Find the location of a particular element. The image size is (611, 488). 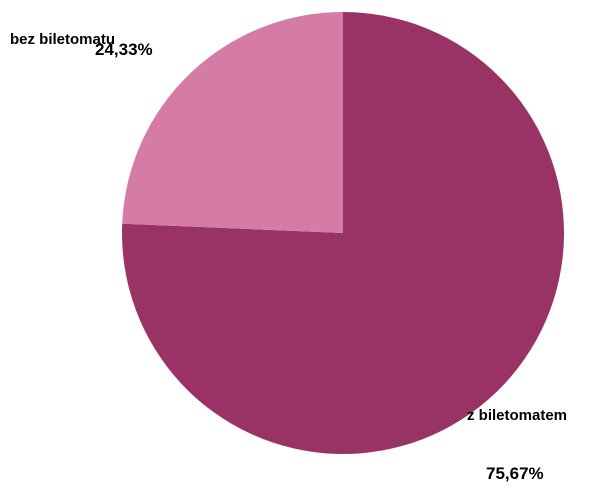

slice-value-label: 75,67% is located at coordinates (515, 473).